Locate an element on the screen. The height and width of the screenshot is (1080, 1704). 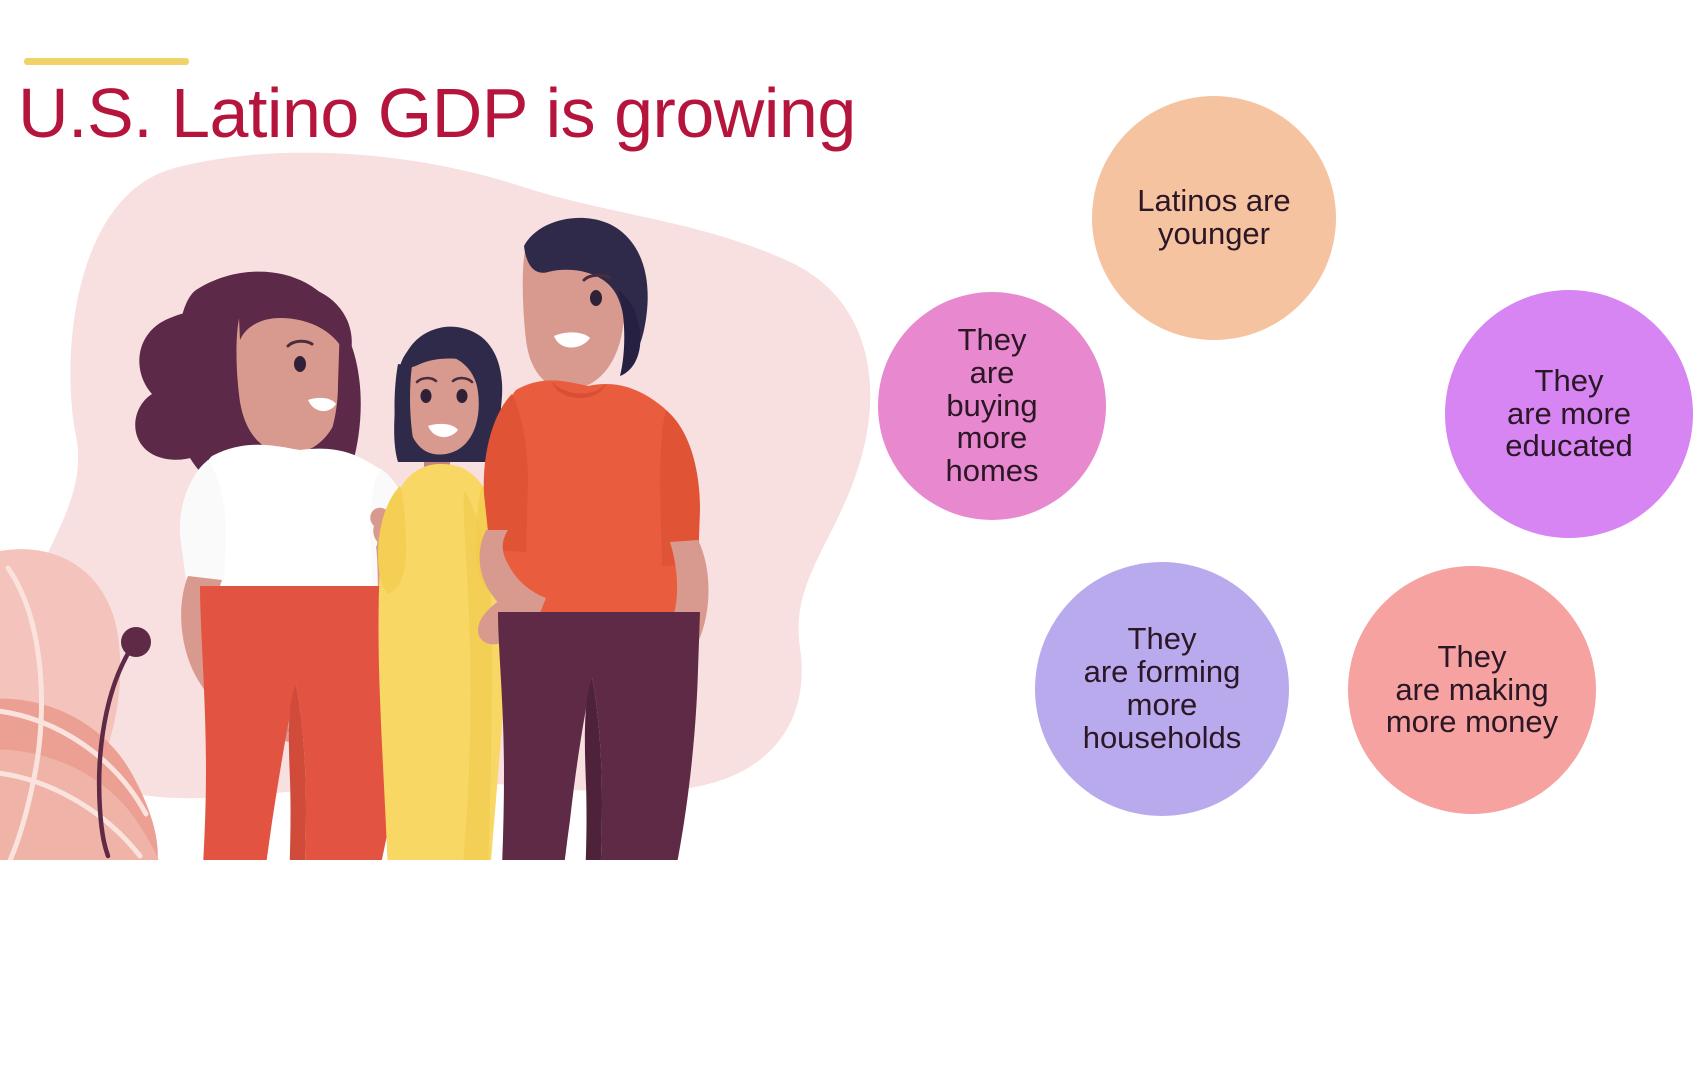
figure-man is located at coordinates (593, 538).